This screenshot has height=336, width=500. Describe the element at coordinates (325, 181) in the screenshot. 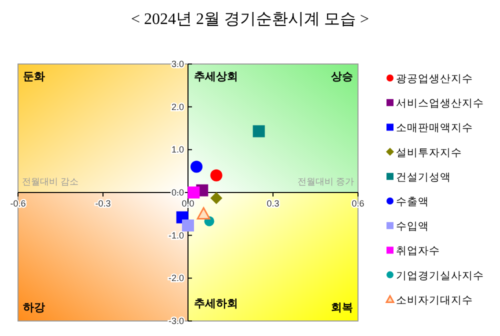

I see `annotation: 전월대비 증가` at that location.